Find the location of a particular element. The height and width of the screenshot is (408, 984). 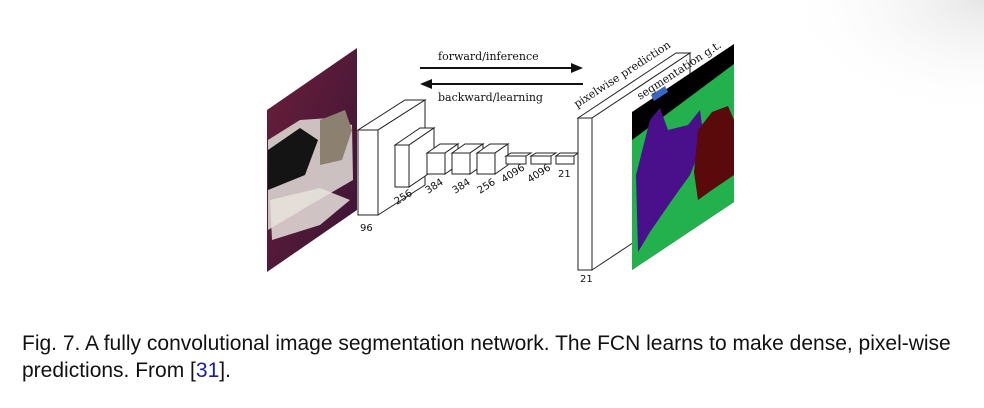

layer-label-384b: 384 is located at coordinates (462, 187).